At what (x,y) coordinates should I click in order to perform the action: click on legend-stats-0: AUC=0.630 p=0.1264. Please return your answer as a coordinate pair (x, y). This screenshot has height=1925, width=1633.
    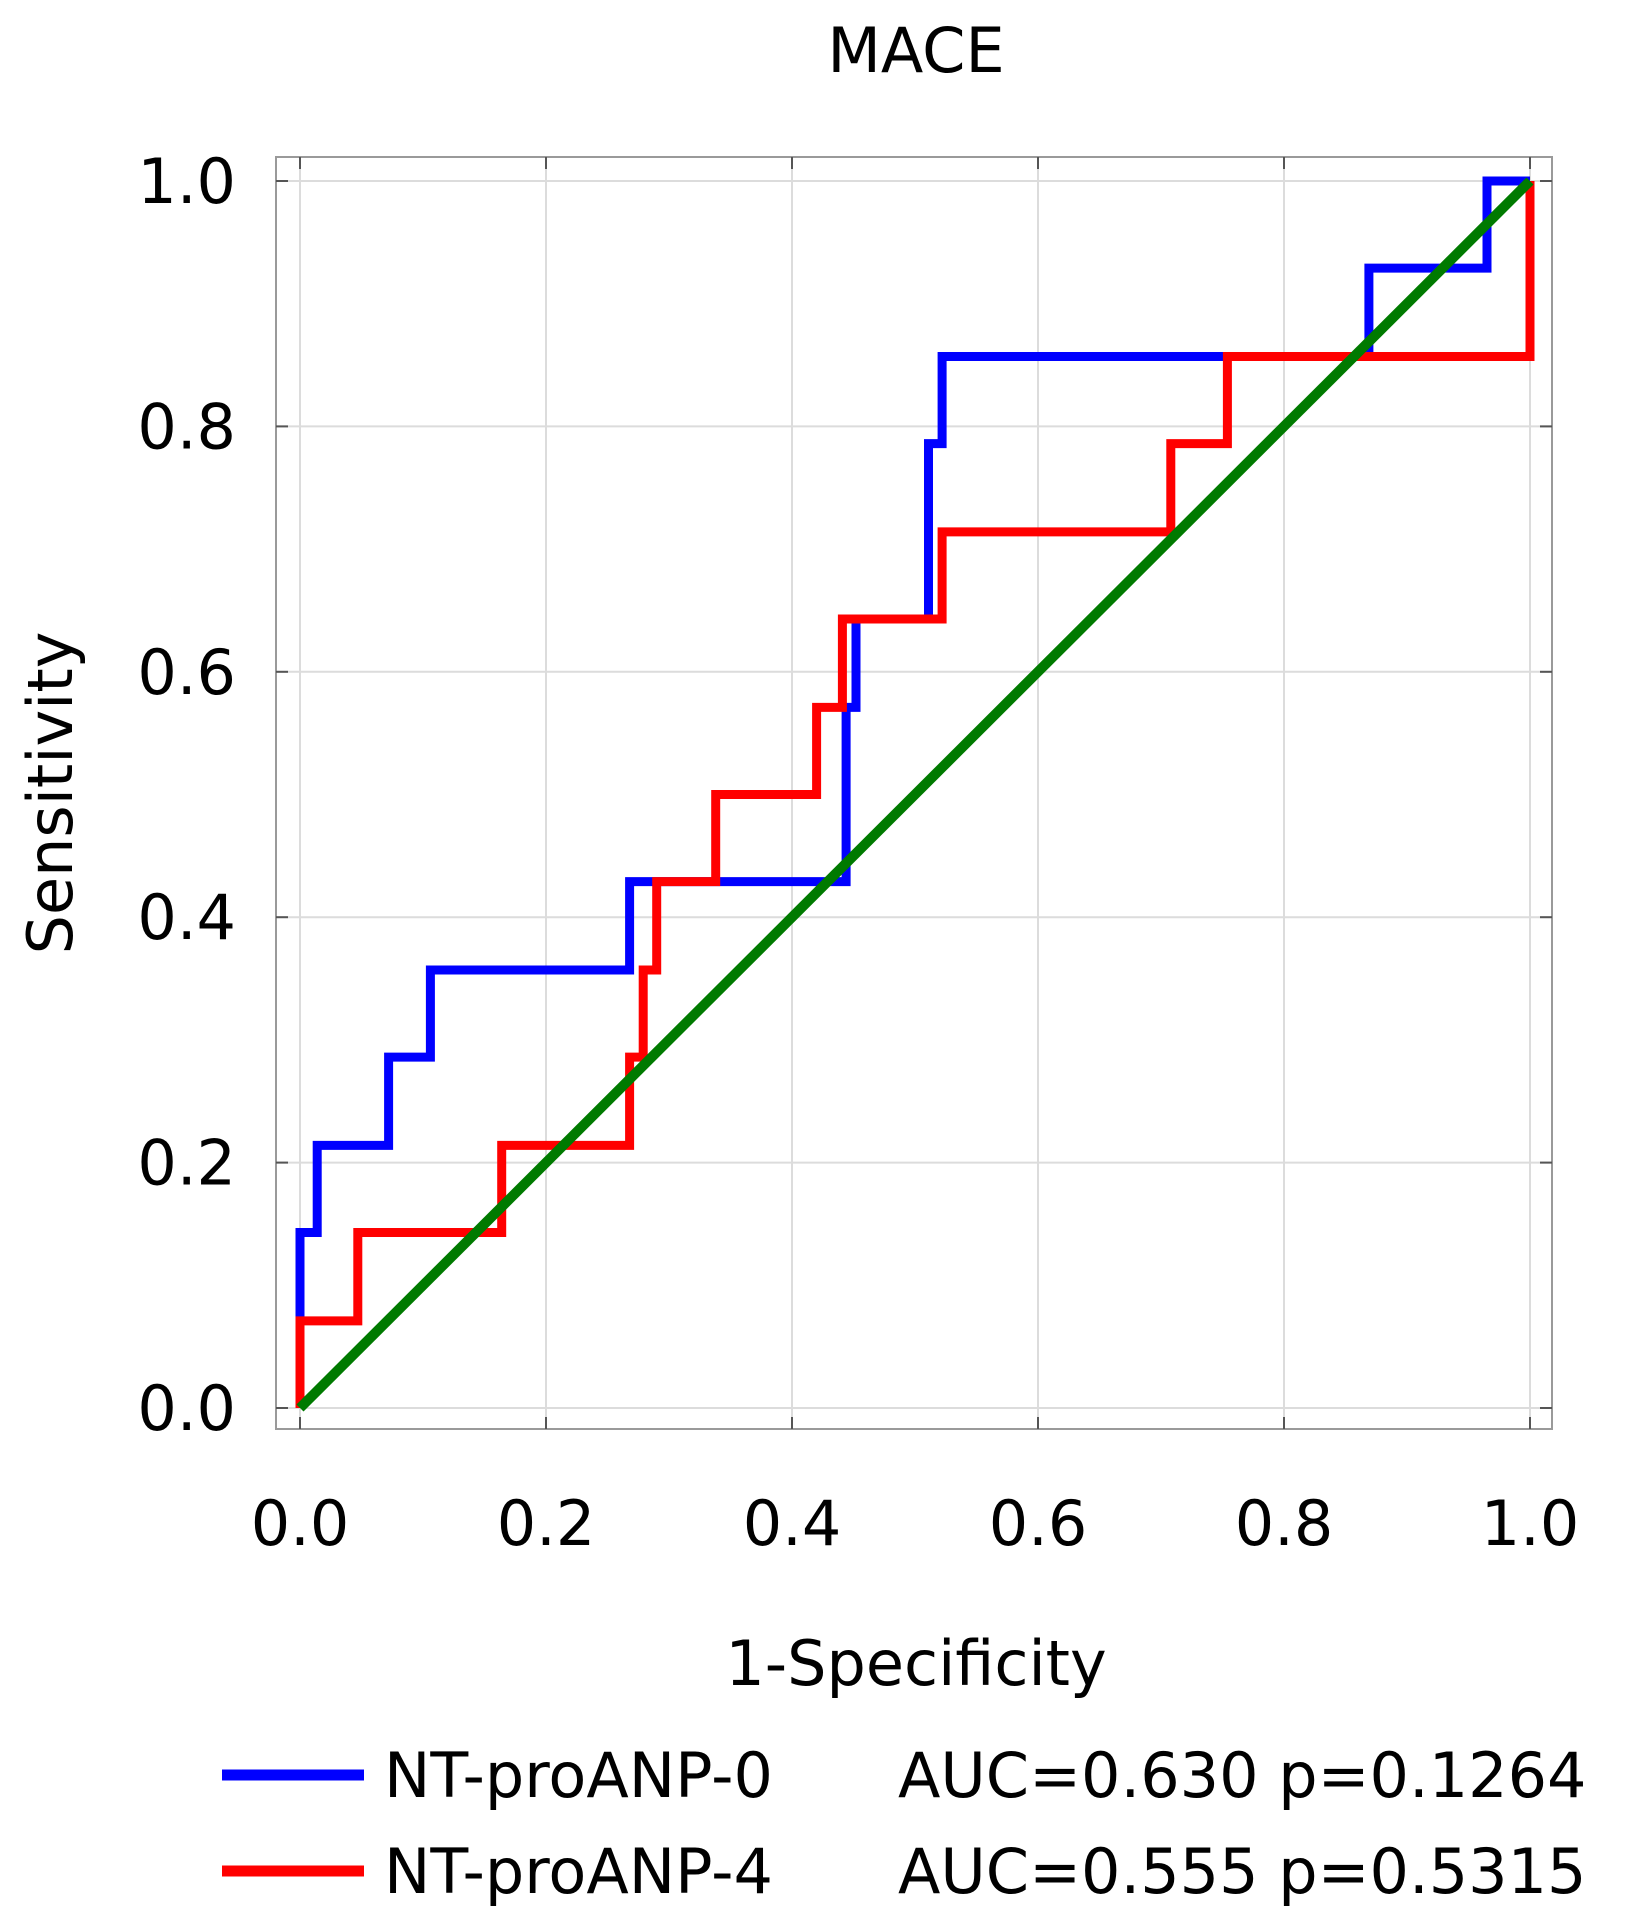
    Looking at the image, I should click on (1242, 1775).